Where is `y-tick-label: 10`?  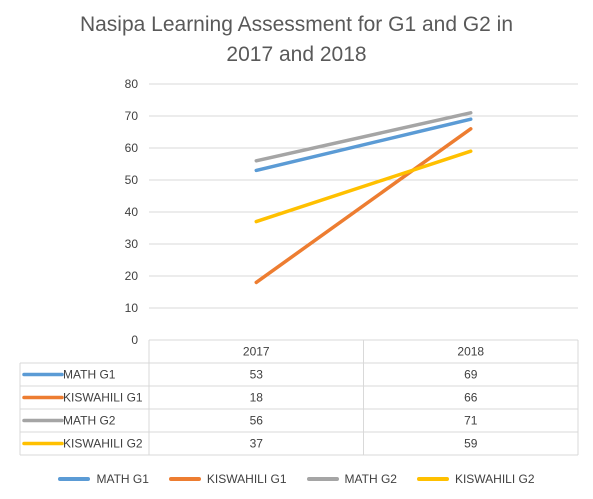
y-tick-label: 10 is located at coordinates (132, 308).